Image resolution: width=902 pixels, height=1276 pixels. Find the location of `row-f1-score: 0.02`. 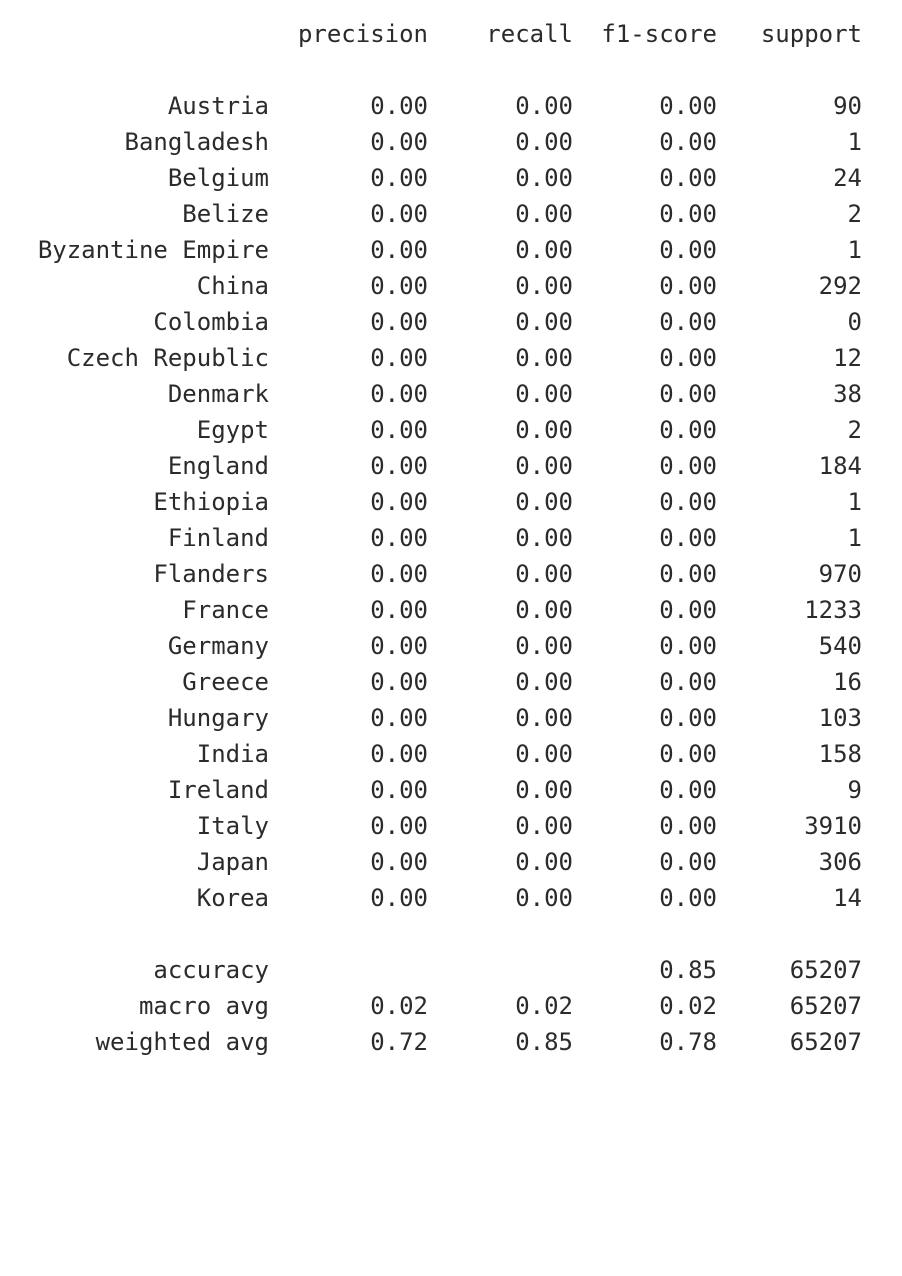

row-f1-score: 0.02 is located at coordinates (688, 1006).